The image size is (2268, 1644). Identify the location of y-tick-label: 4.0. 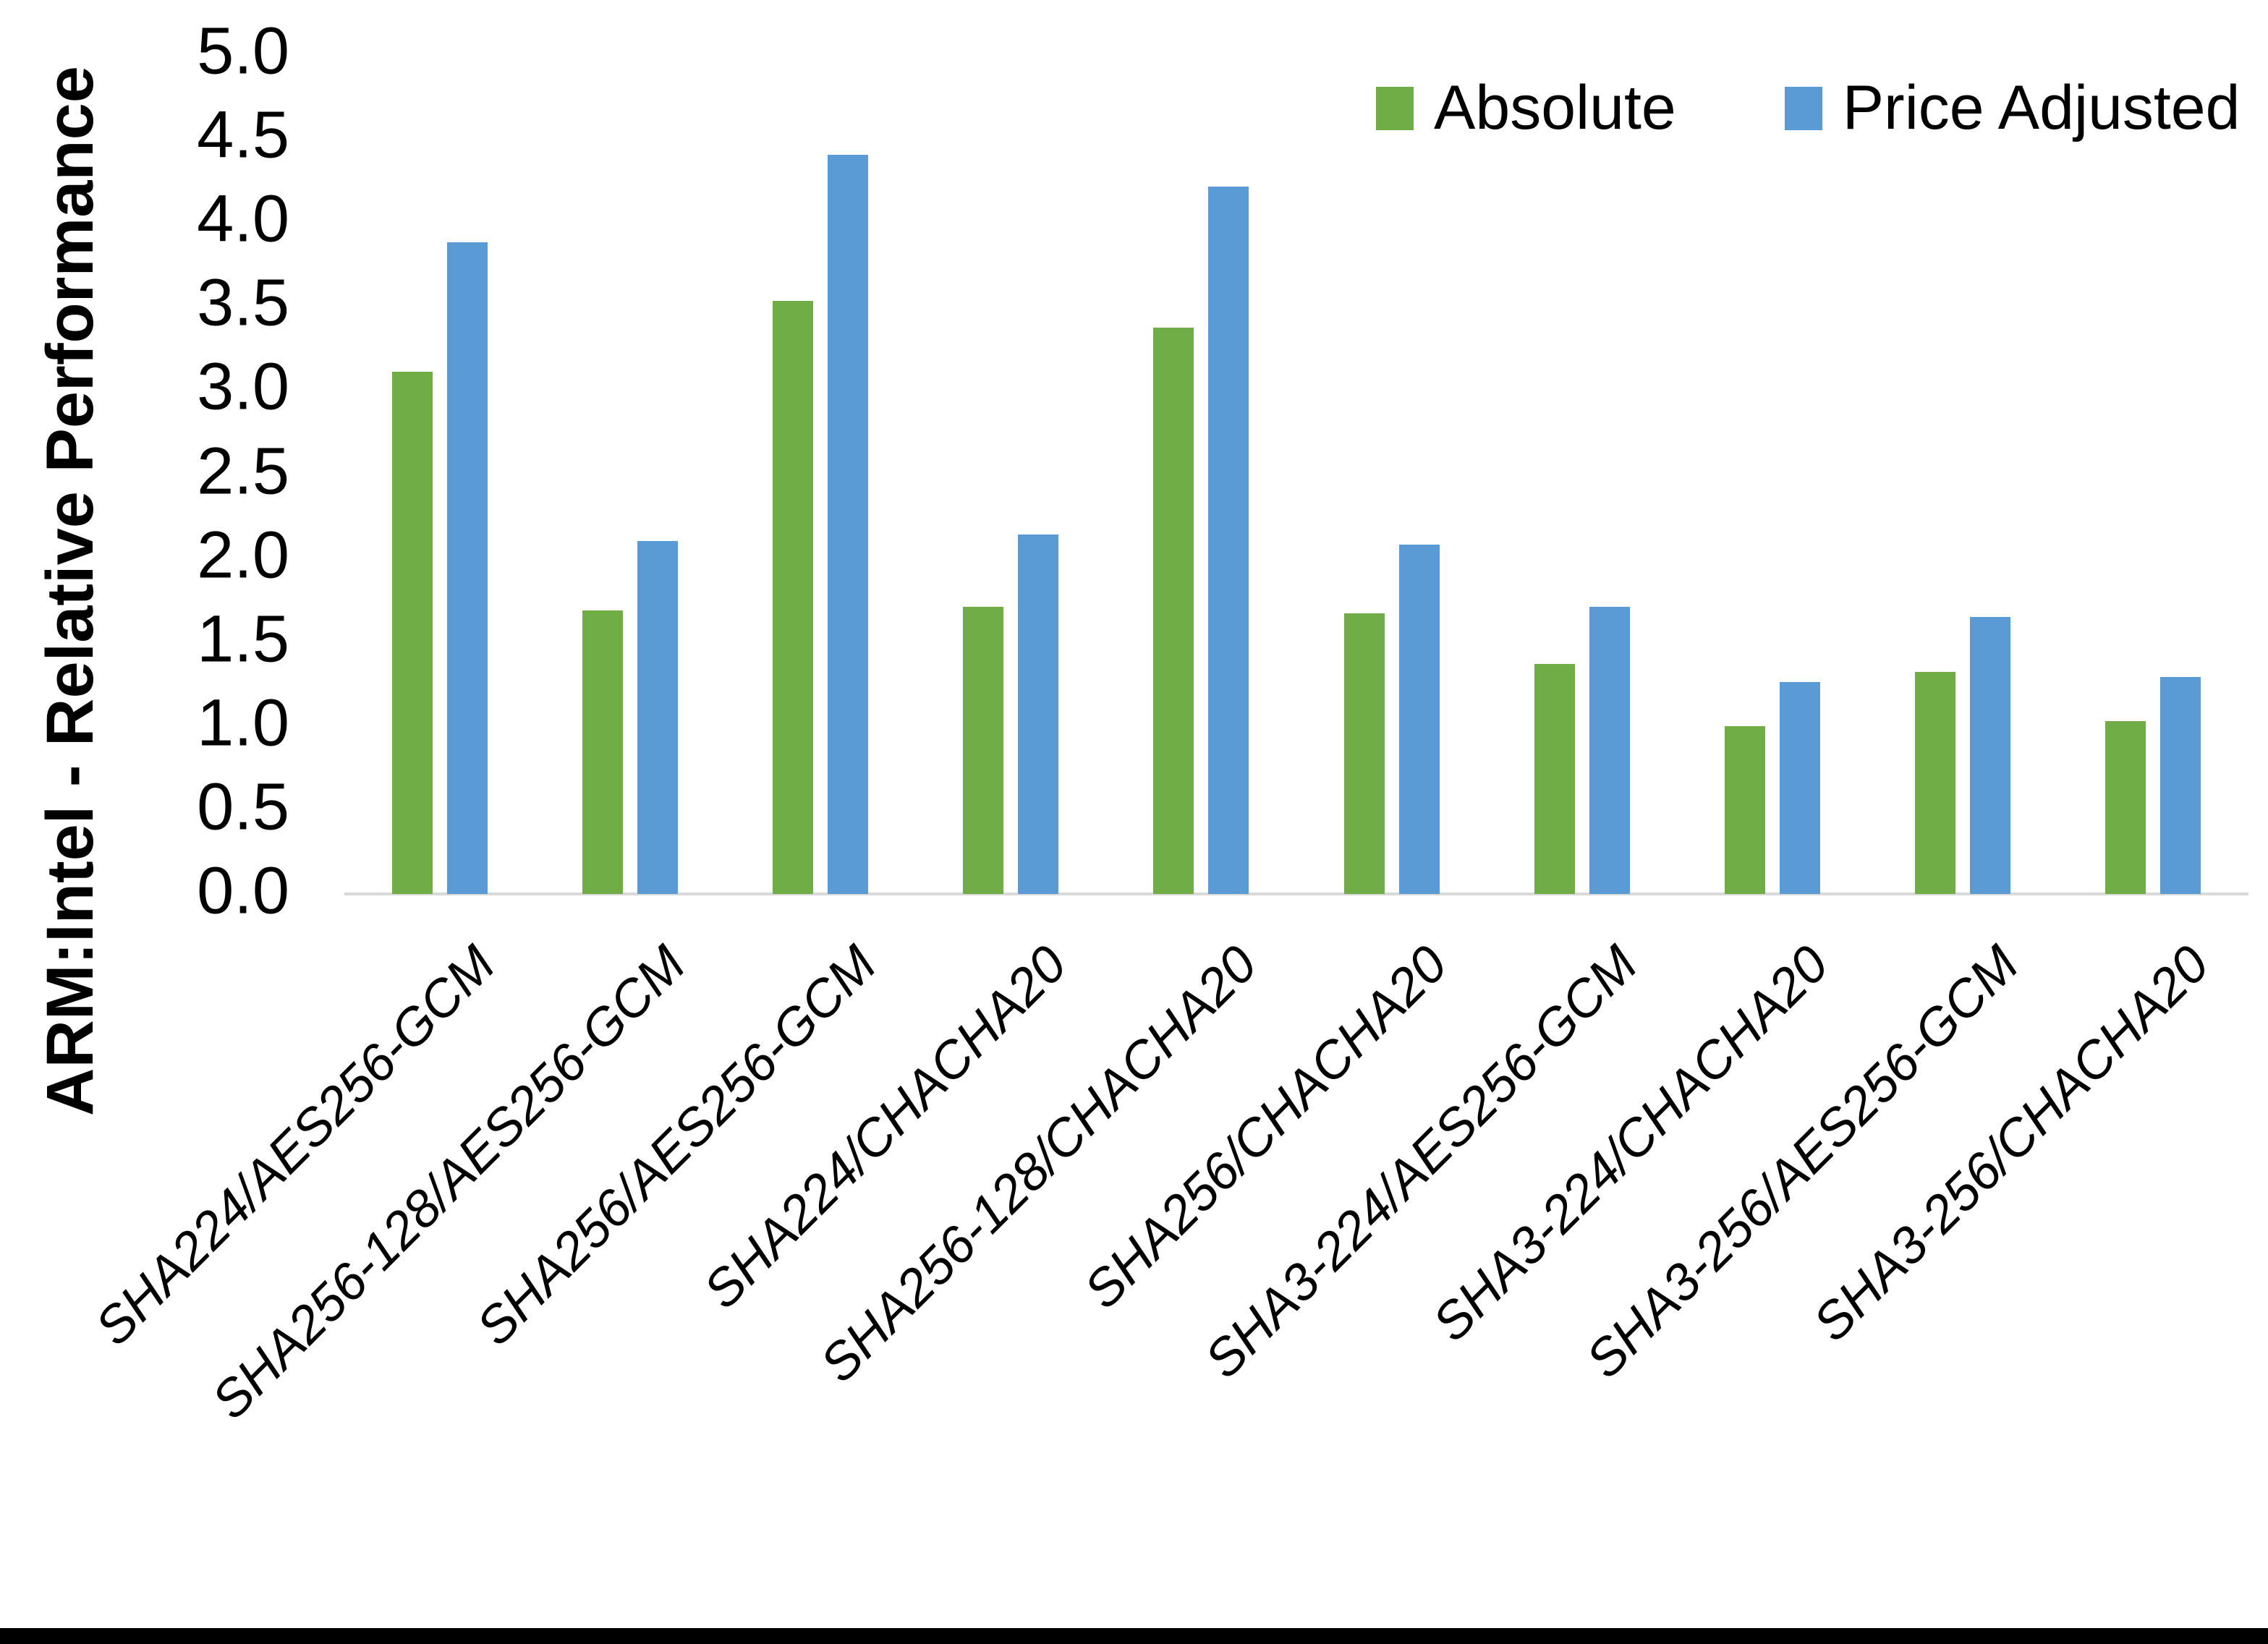
(243, 219).